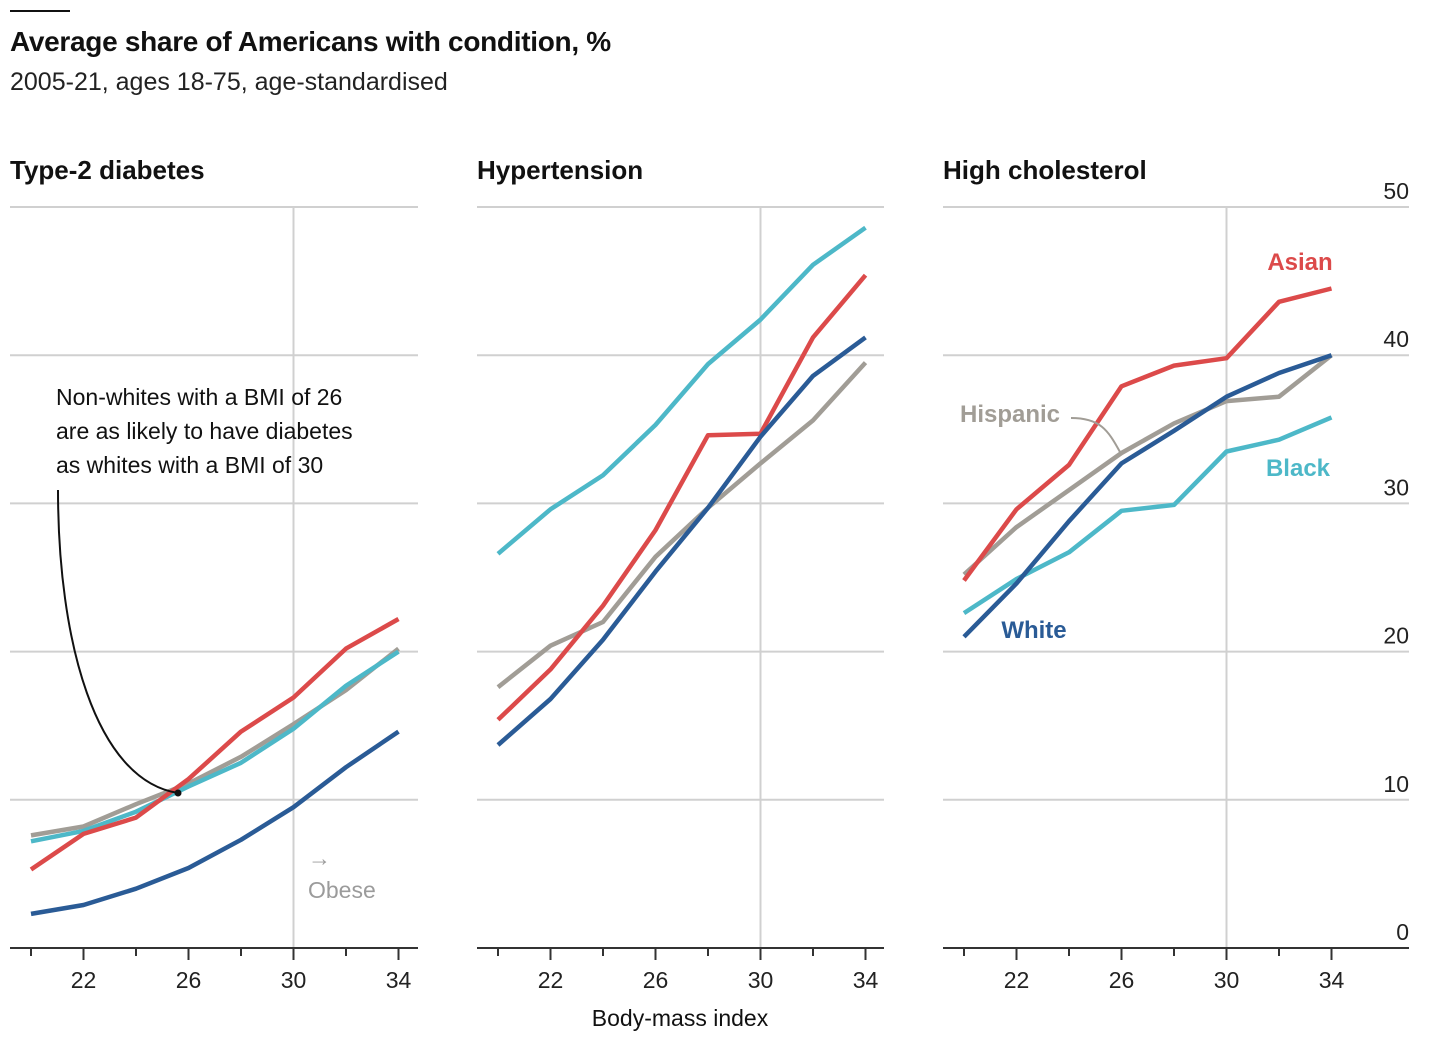 The image size is (1432, 1046). What do you see at coordinates (342, 890) in the screenshot?
I see `obese-label: Obese` at bounding box center [342, 890].